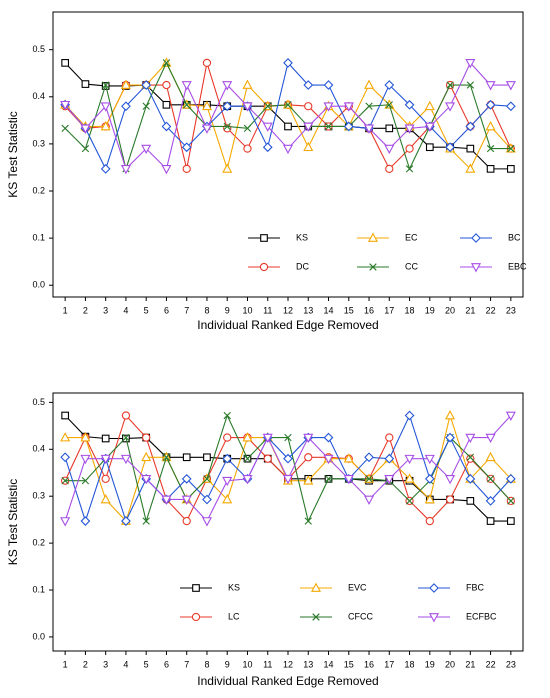  I want to click on x-tick-label: 4, so click(125, 310).